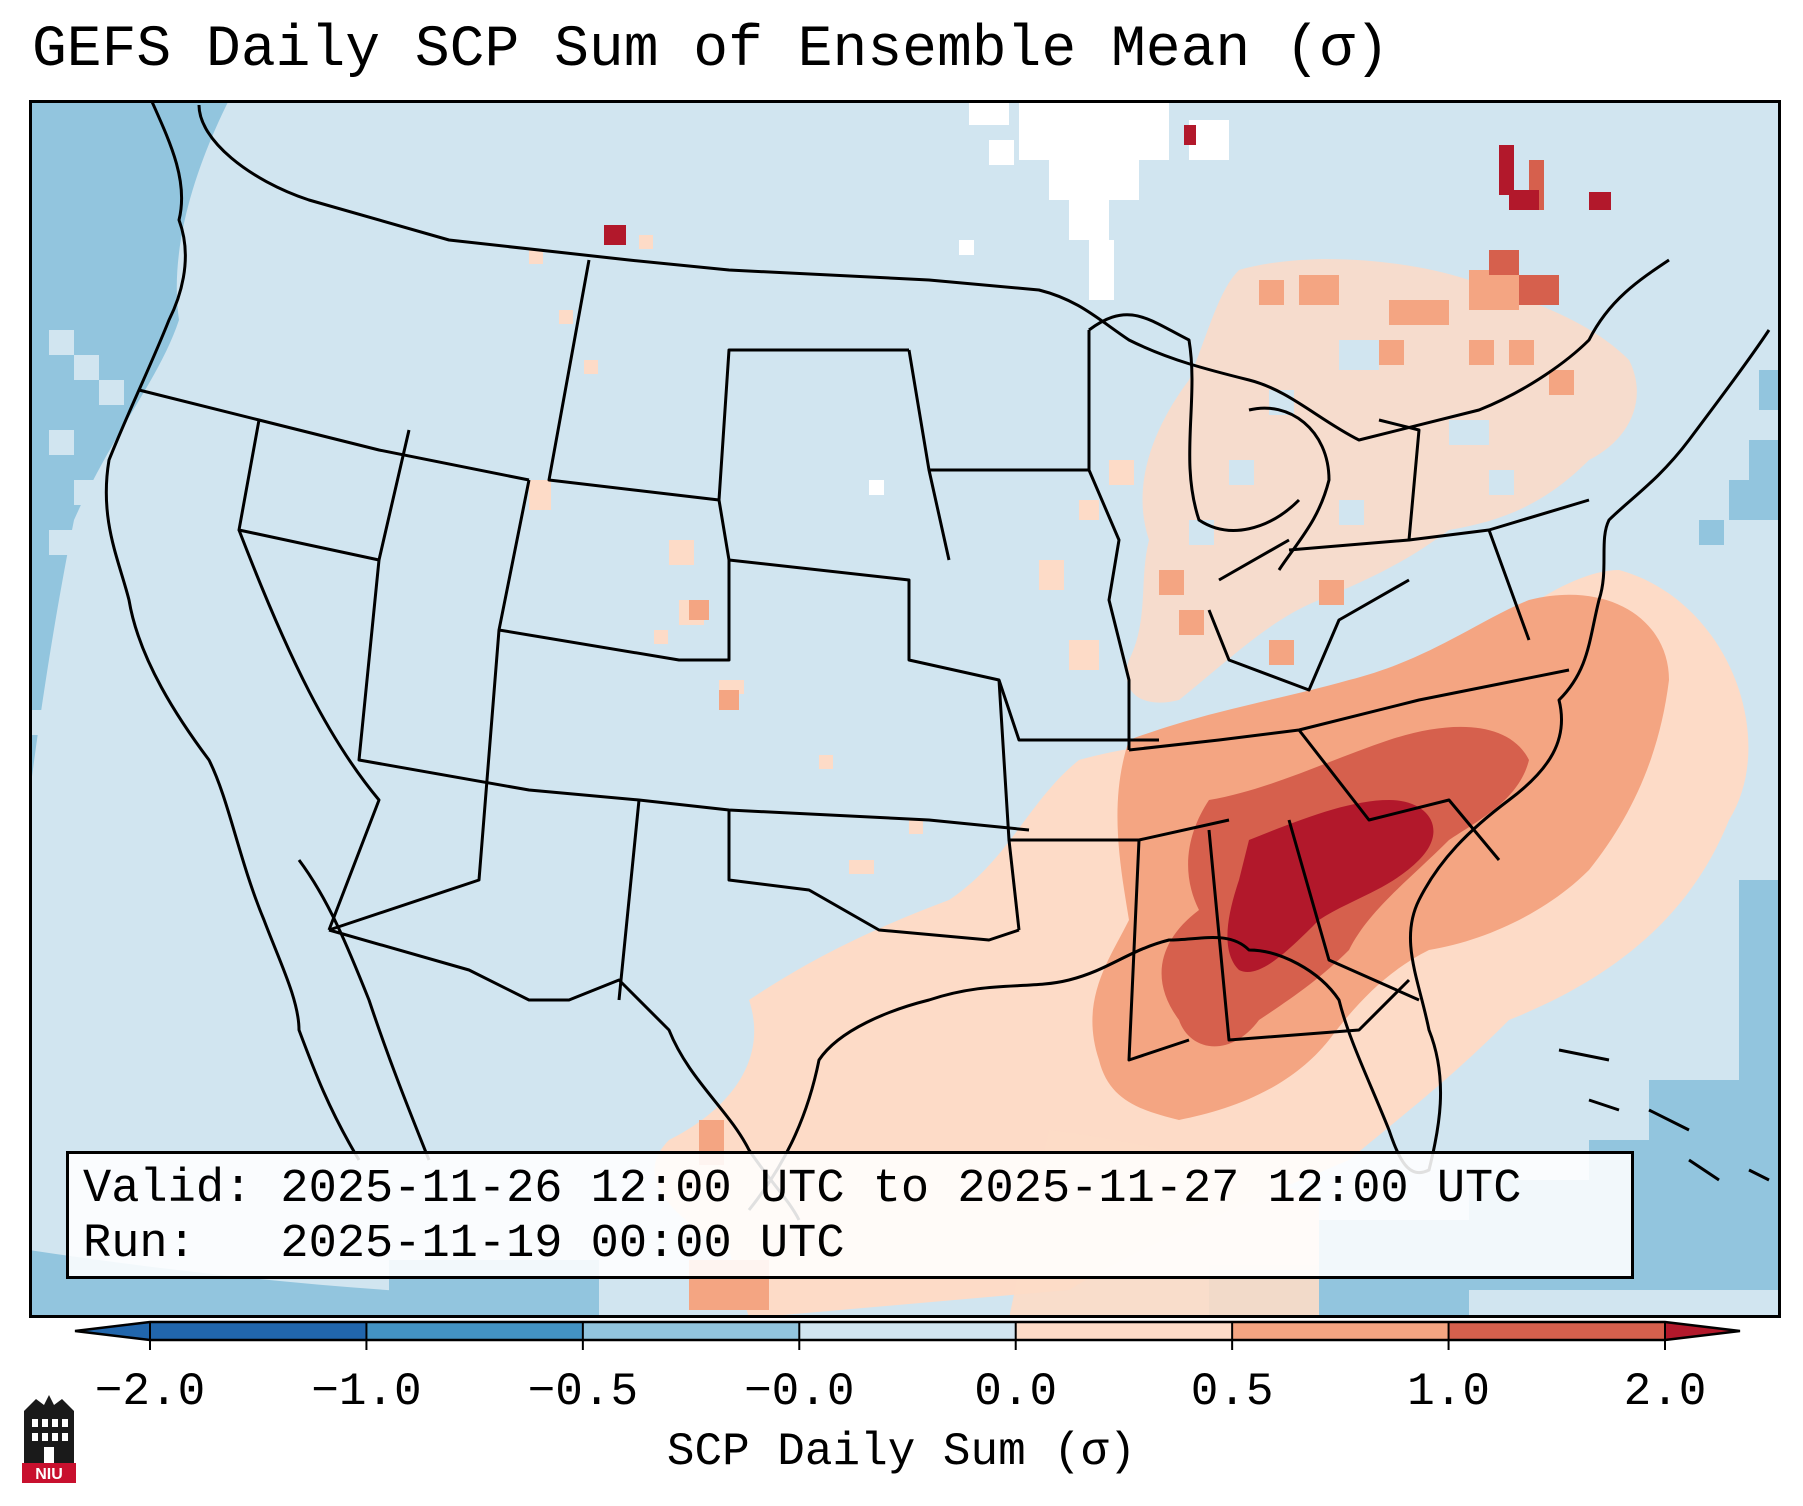 The image size is (1803, 1506). Describe the element at coordinates (711, 50) in the screenshot. I see `map-title: GEFS Daily SCP Sum of Ensemble Mean (σ)` at that location.